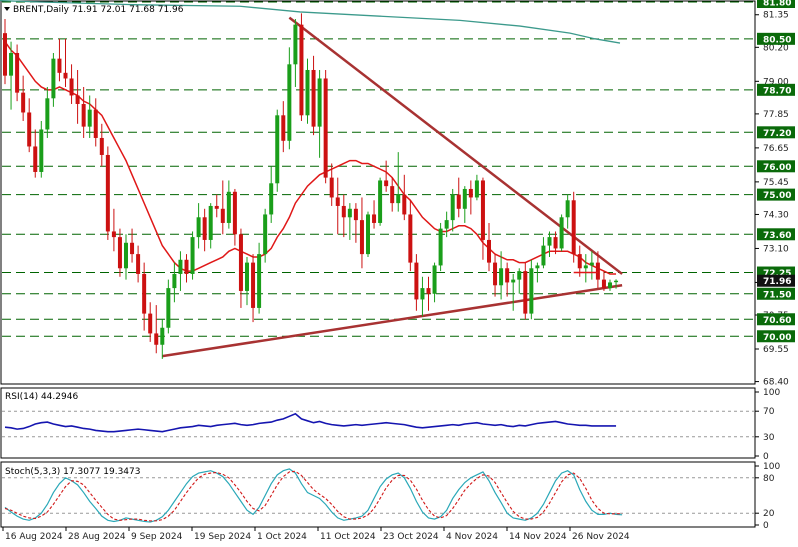  I want to click on level-tag: 77.20, so click(776, 132).